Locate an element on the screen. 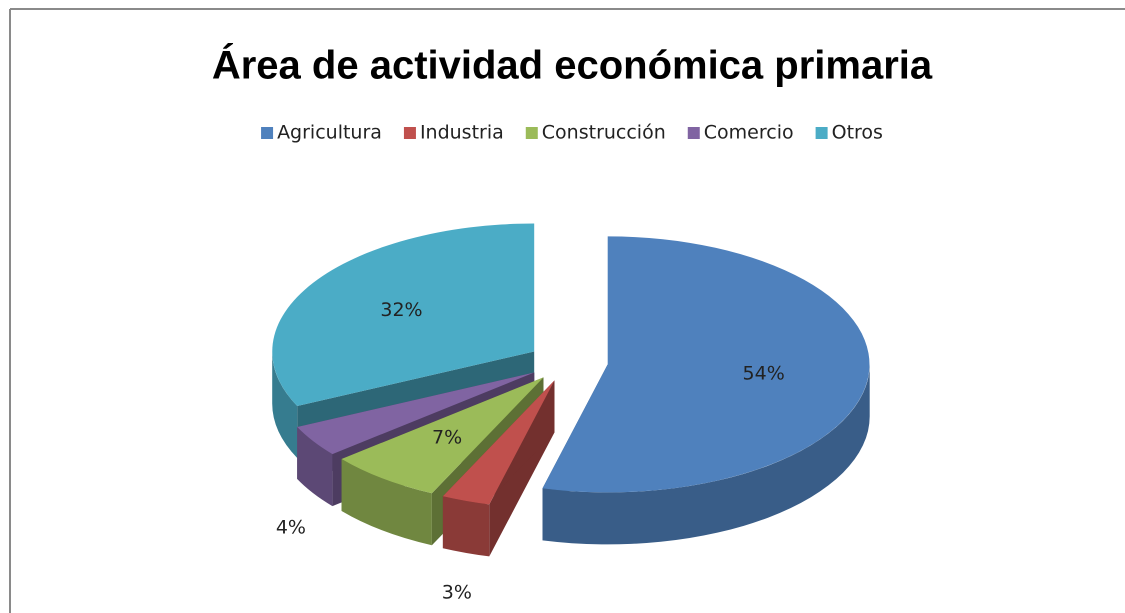 The image size is (1125, 613). data-label: 32% is located at coordinates (401, 310).